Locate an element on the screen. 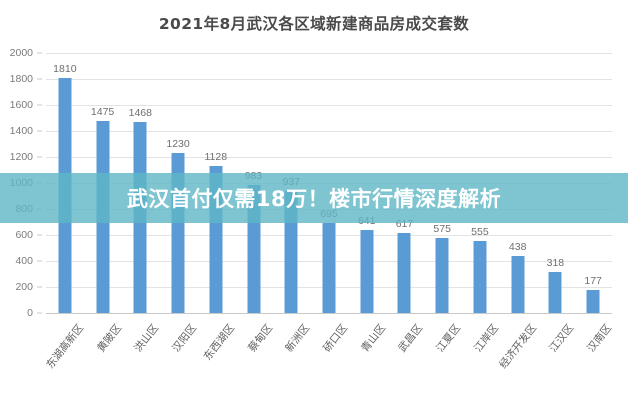 This screenshot has width=628, height=400. x-axis-tick-label: 东西湖区 is located at coordinates (219, 342).